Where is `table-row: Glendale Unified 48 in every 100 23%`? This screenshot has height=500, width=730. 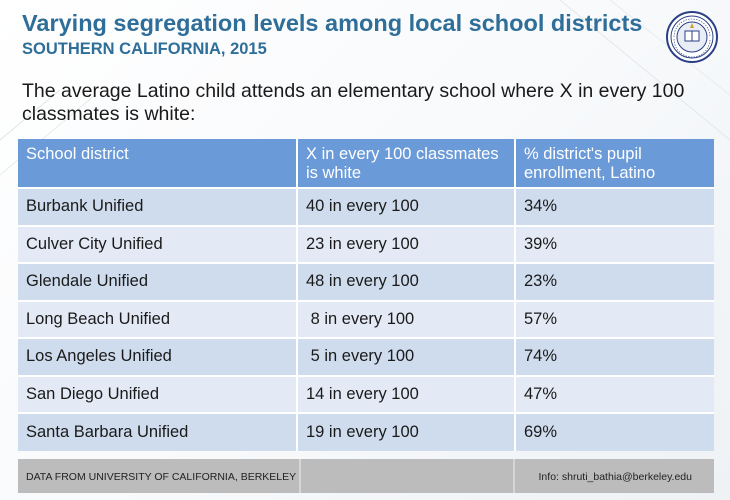 table-row: Glendale Unified 48 in every 100 23% is located at coordinates (366, 281).